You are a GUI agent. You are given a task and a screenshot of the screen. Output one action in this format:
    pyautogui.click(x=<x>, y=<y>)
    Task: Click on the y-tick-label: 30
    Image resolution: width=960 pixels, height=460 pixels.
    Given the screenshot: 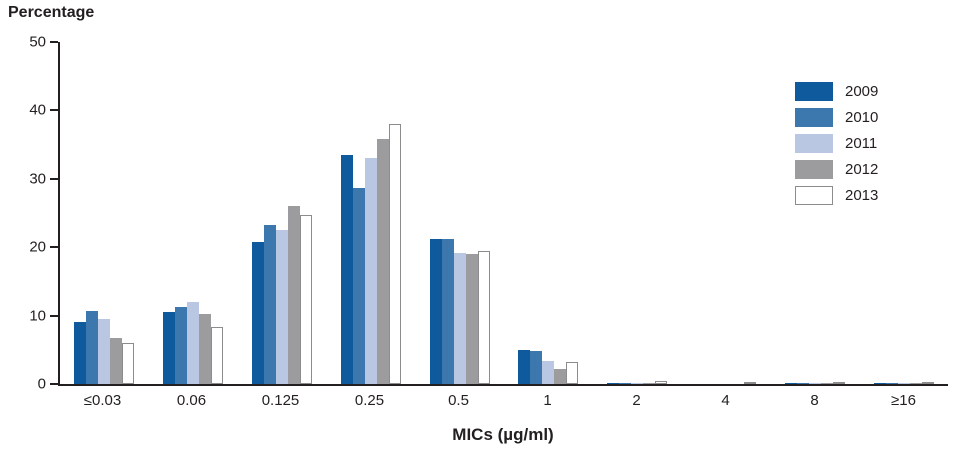 What is the action you would take?
    pyautogui.click(x=37, y=179)
    